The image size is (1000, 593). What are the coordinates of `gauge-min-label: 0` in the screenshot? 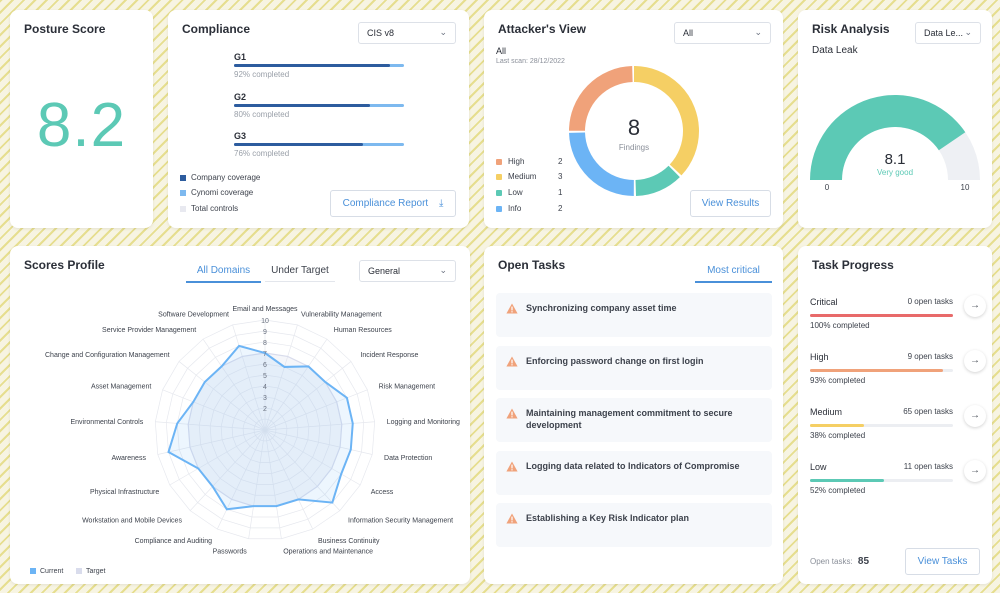 It's located at (827, 187).